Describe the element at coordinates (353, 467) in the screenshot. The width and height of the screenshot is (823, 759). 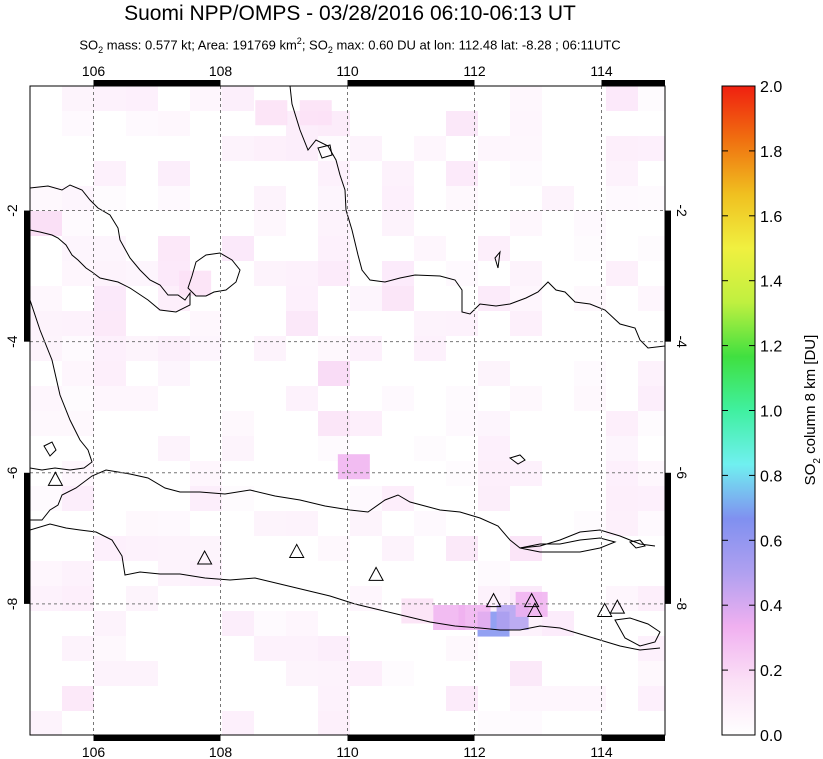
I see `so2-cell` at that location.